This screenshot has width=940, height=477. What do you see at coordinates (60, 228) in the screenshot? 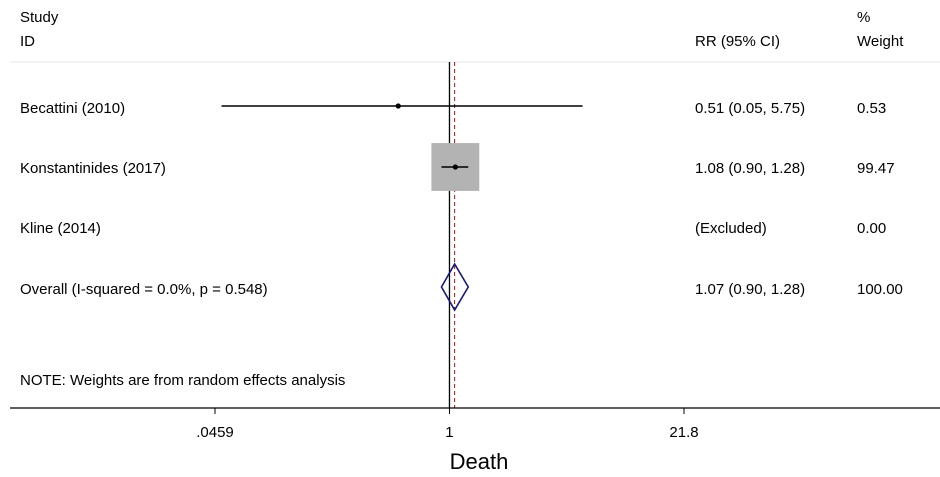
I see `study-label-kline: Kline (2014)` at bounding box center [60, 228].